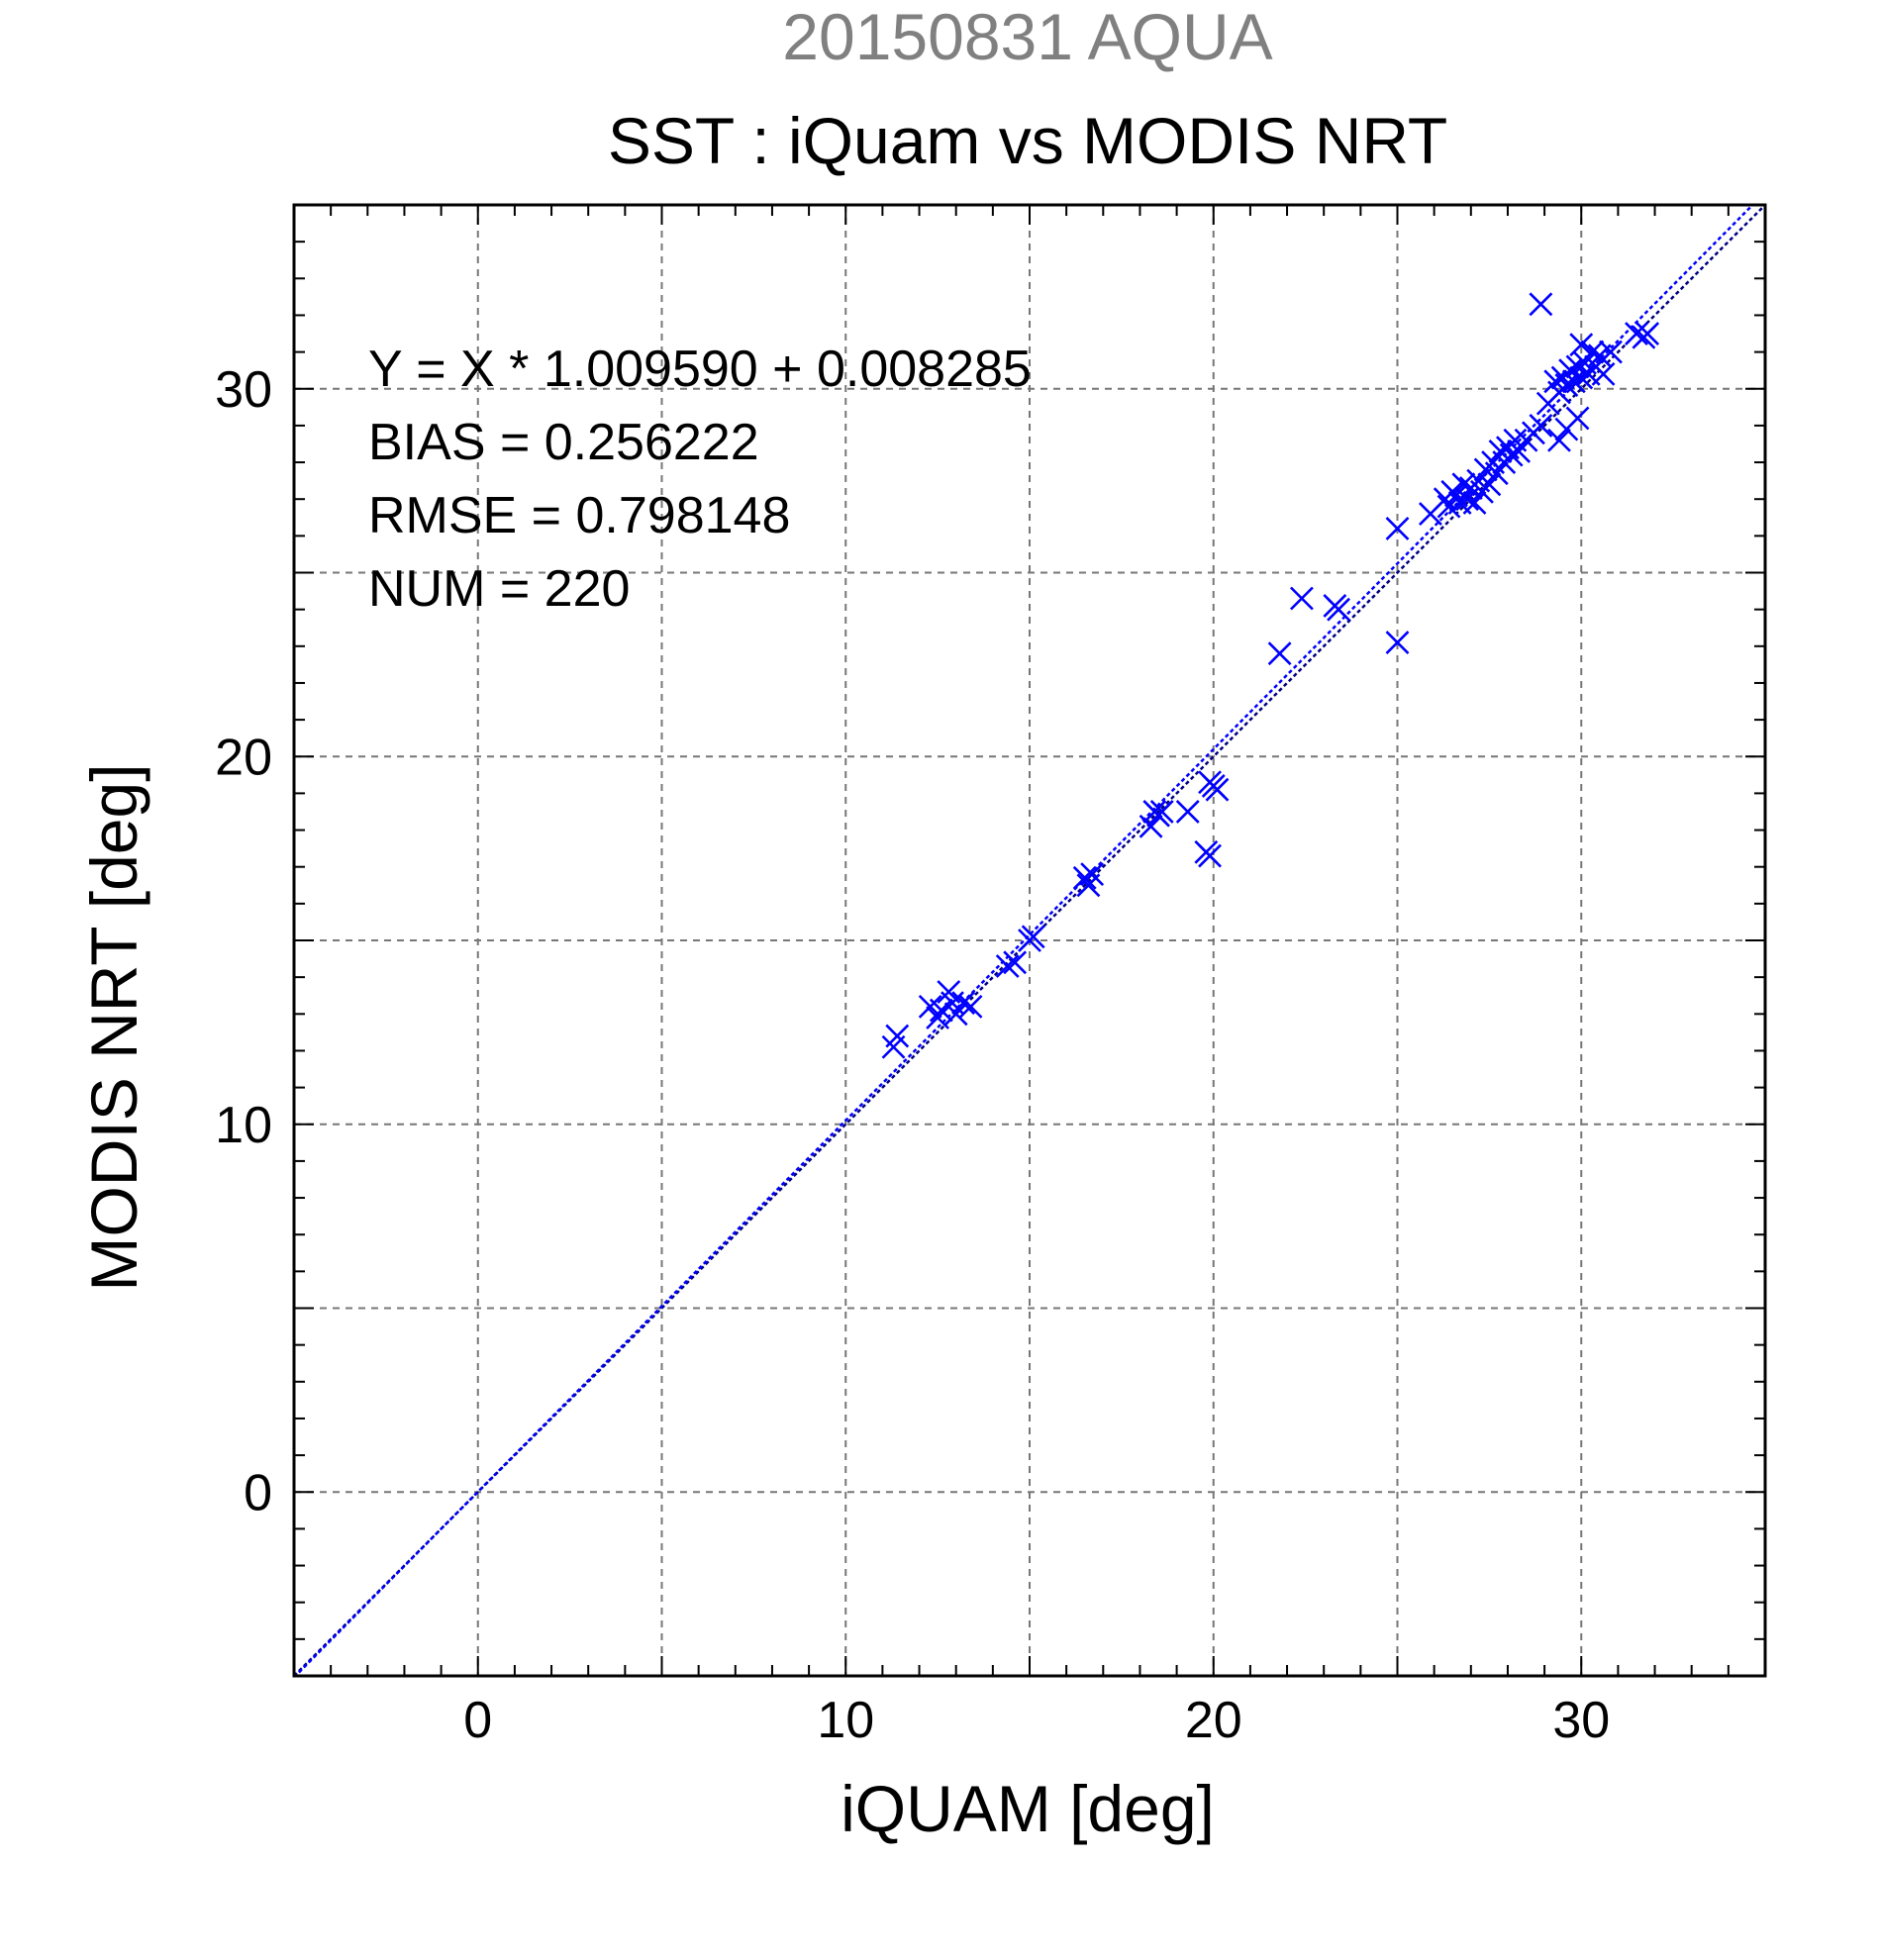 The width and height of the screenshot is (1881, 1960). I want to click on x-axis-label: iQUAM [deg], so click(1028, 1808).